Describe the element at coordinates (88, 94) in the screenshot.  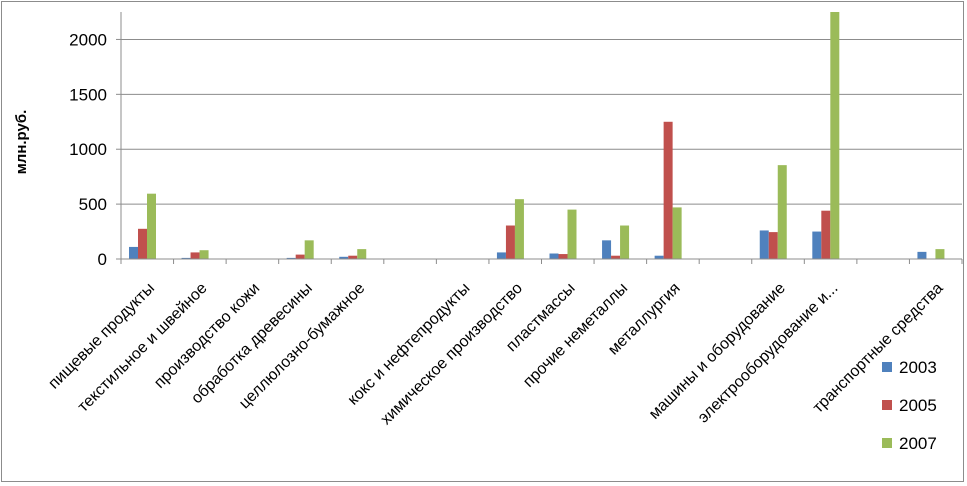
I see `y-tick-label: 1500` at that location.